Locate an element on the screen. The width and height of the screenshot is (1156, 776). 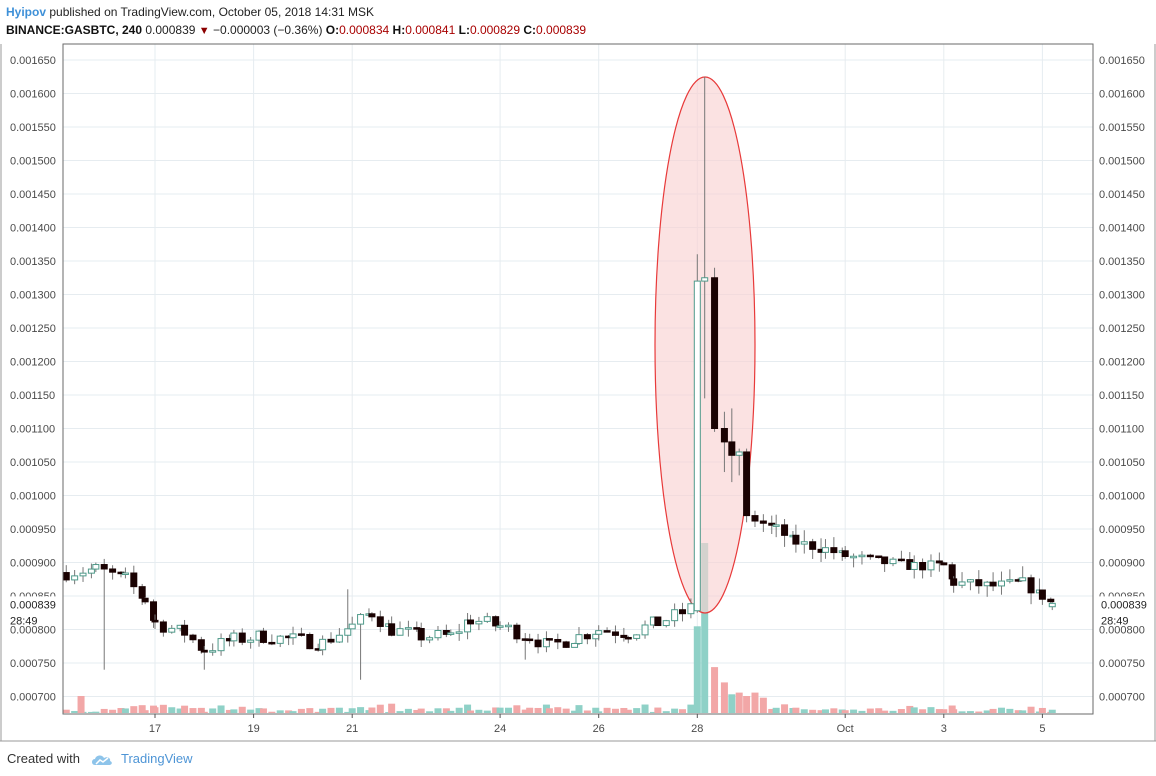
symbol-label: BINANCE:GASBTC, 240 is located at coordinates (74, 30).